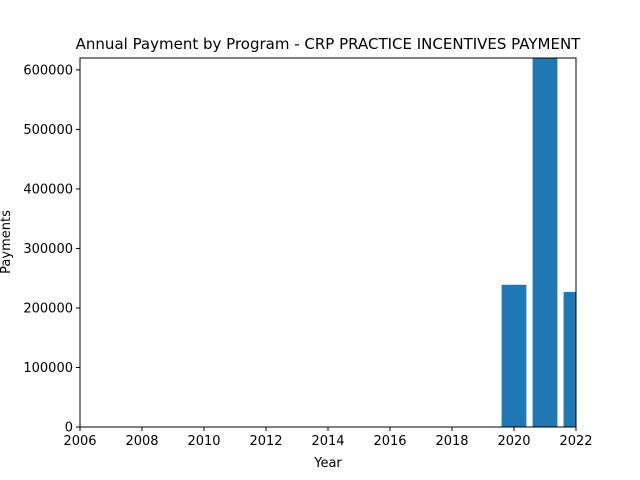 The height and width of the screenshot is (480, 640). I want to click on y-tick-label: 400000, so click(48, 189).